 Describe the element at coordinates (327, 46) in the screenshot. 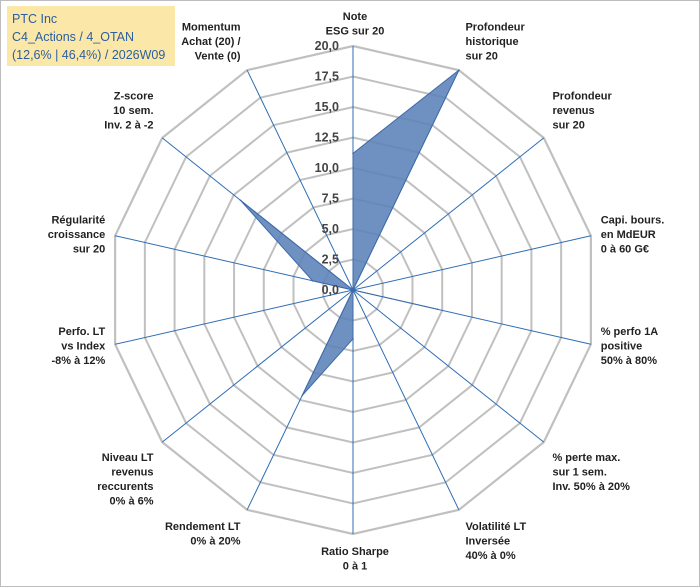

I see `tick-label: 20,0` at that location.